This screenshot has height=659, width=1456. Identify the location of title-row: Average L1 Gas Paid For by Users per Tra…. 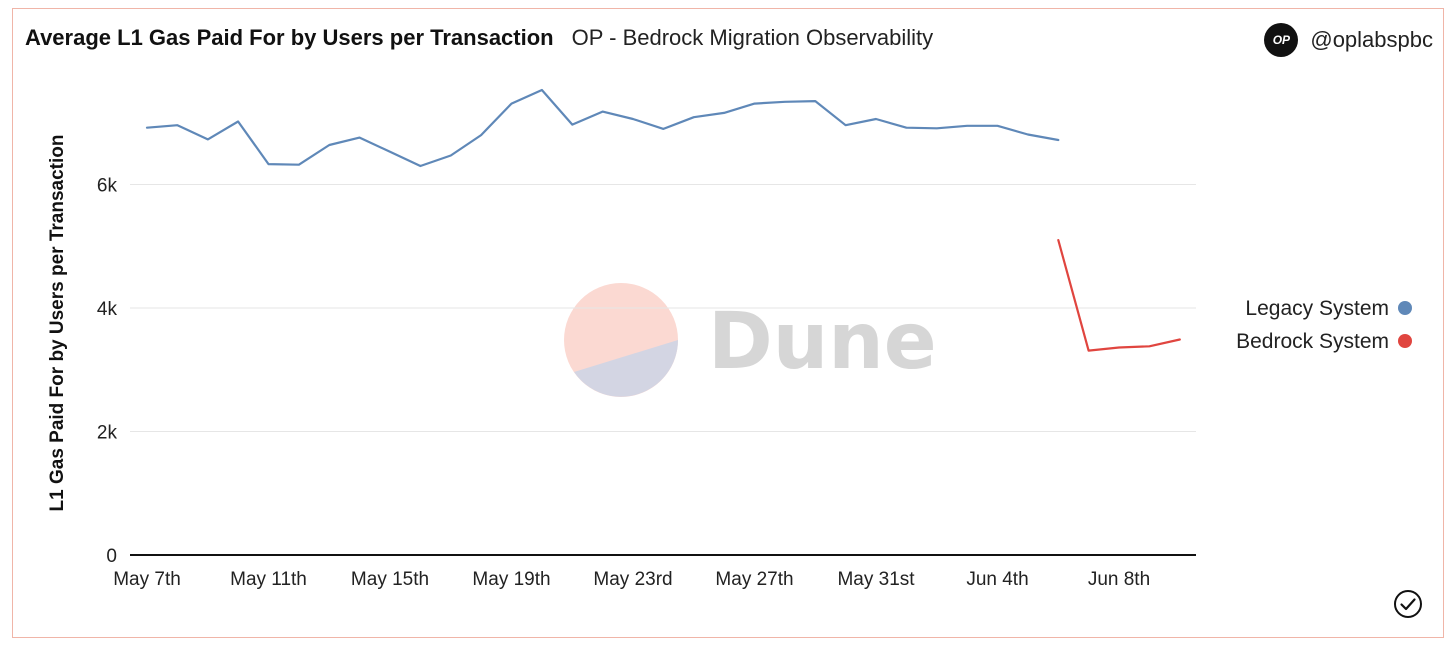
(479, 38).